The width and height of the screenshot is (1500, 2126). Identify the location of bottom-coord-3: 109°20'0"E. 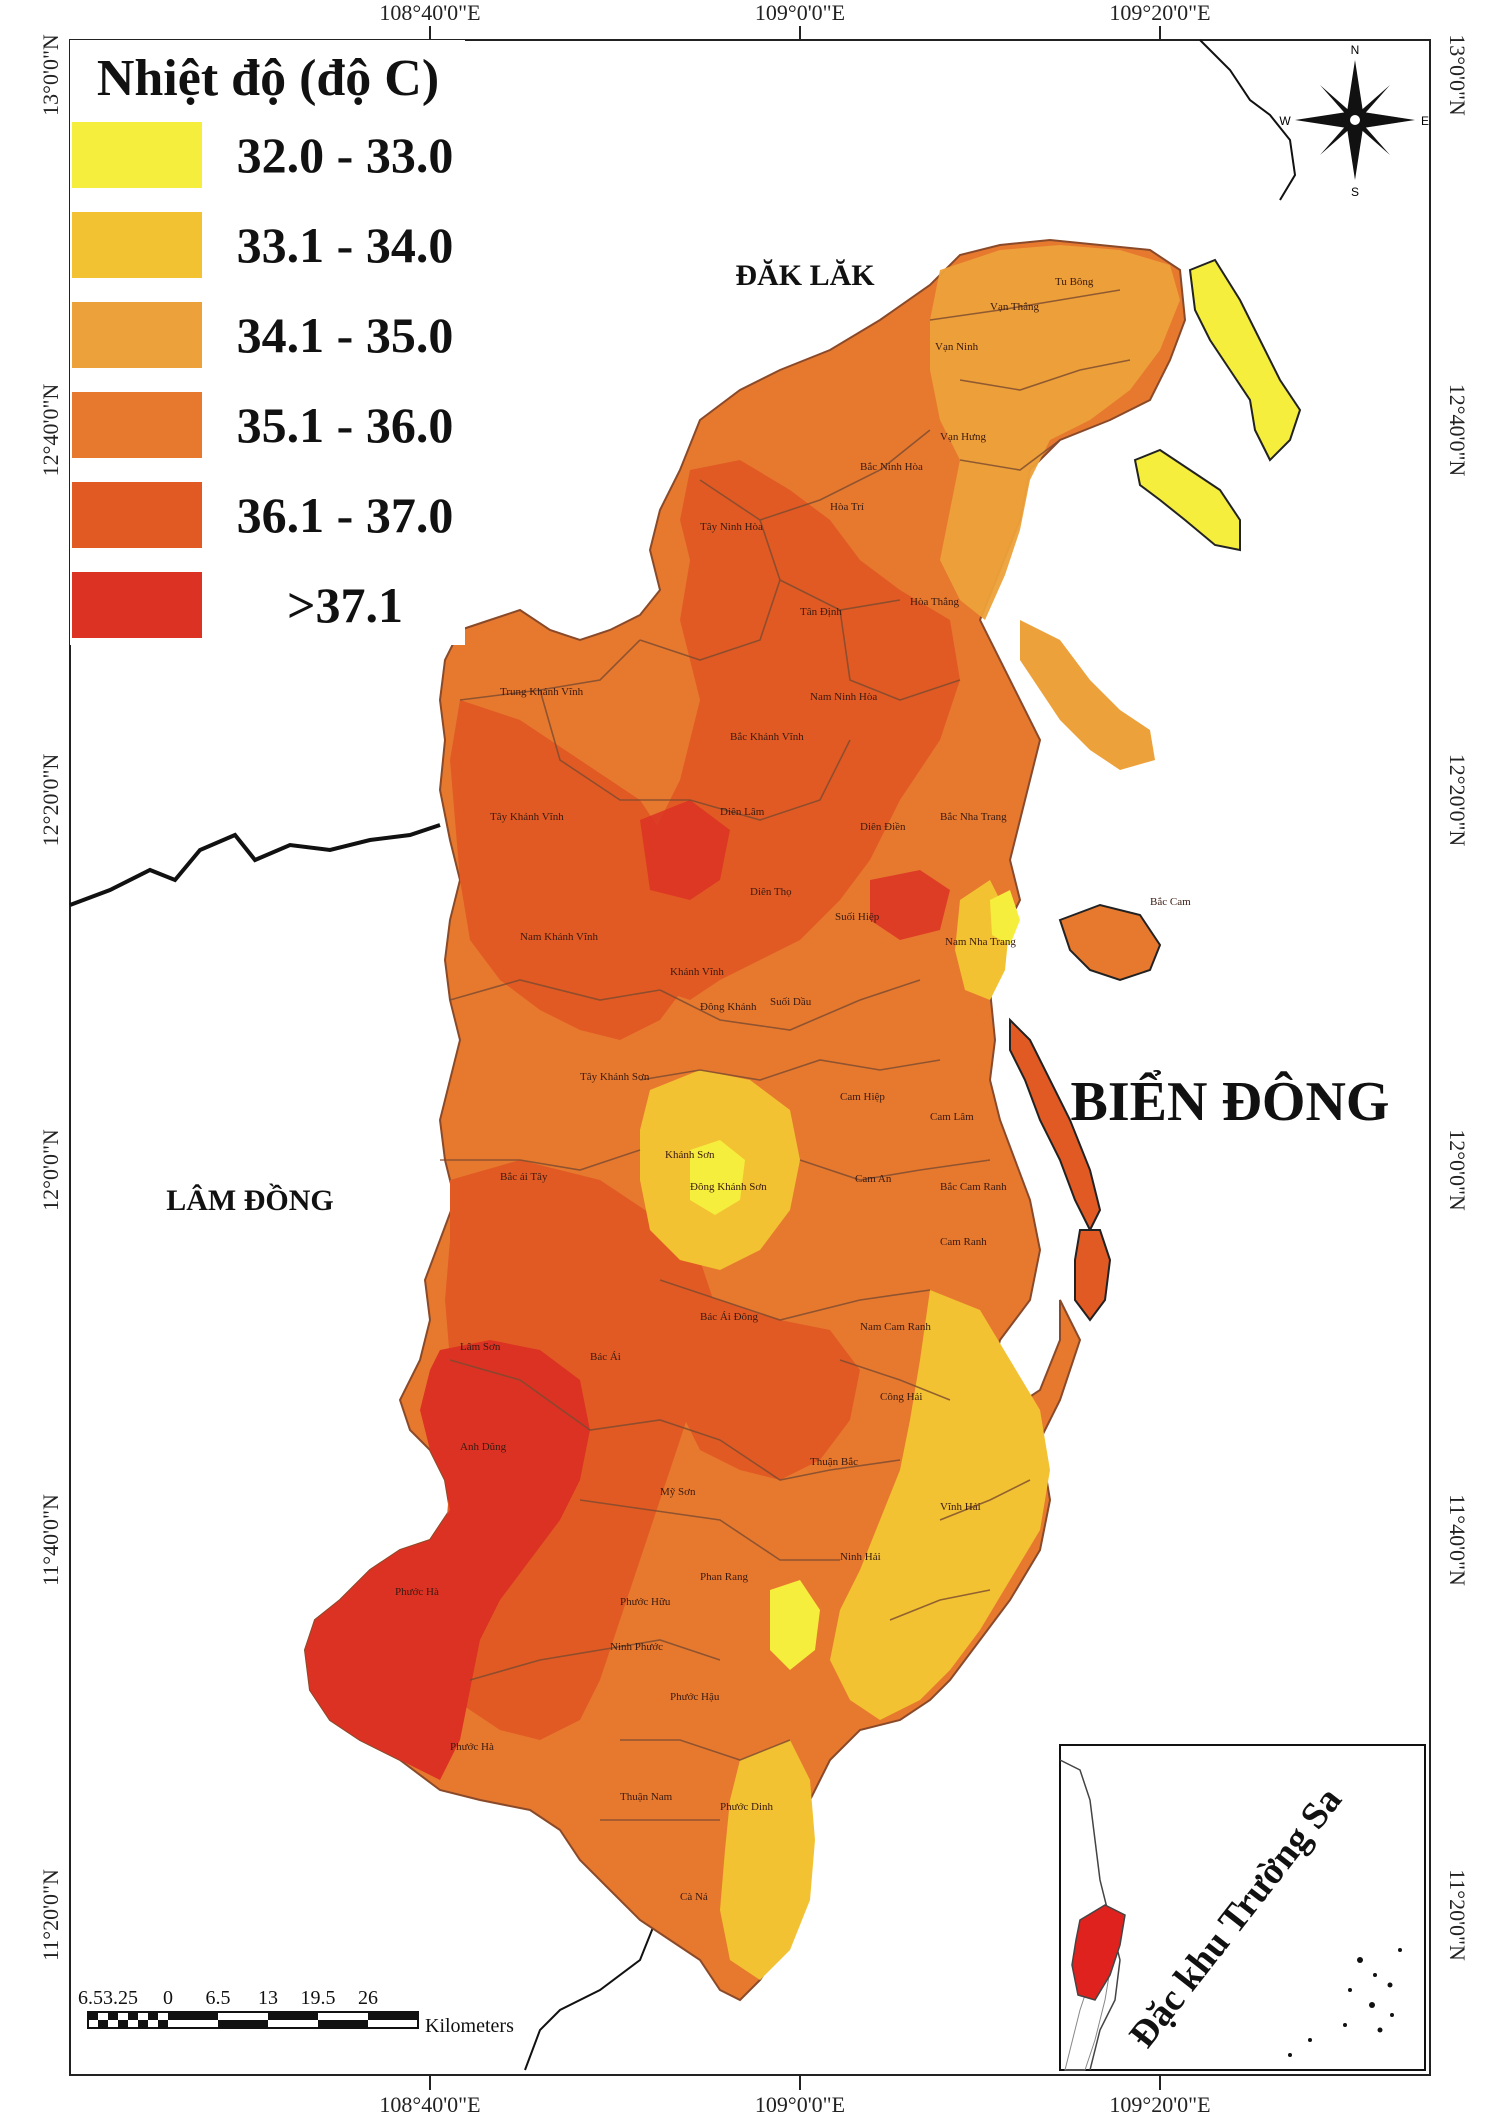
(1159, 2104).